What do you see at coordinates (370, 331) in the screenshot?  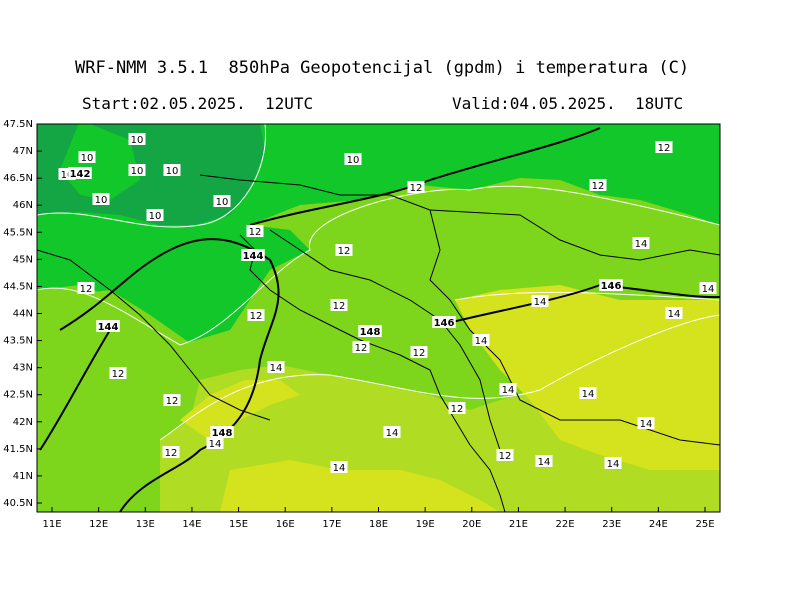 I see `geopotential-label: 148` at bounding box center [370, 331].